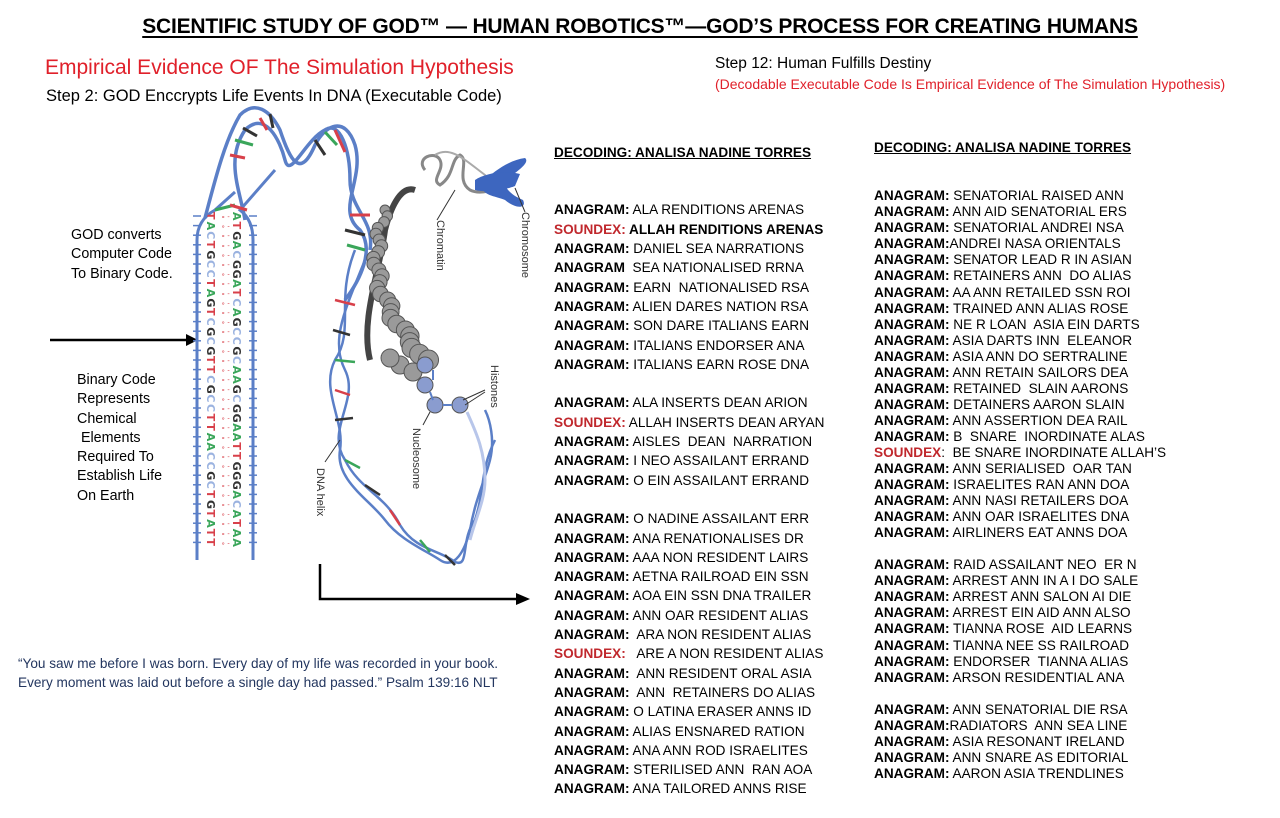 The height and width of the screenshot is (818, 1280). What do you see at coordinates (689, 673) in the screenshot?
I see `anagram-row: ANAGRAM: ANN RESIDENT ORAL ASIA` at bounding box center [689, 673].